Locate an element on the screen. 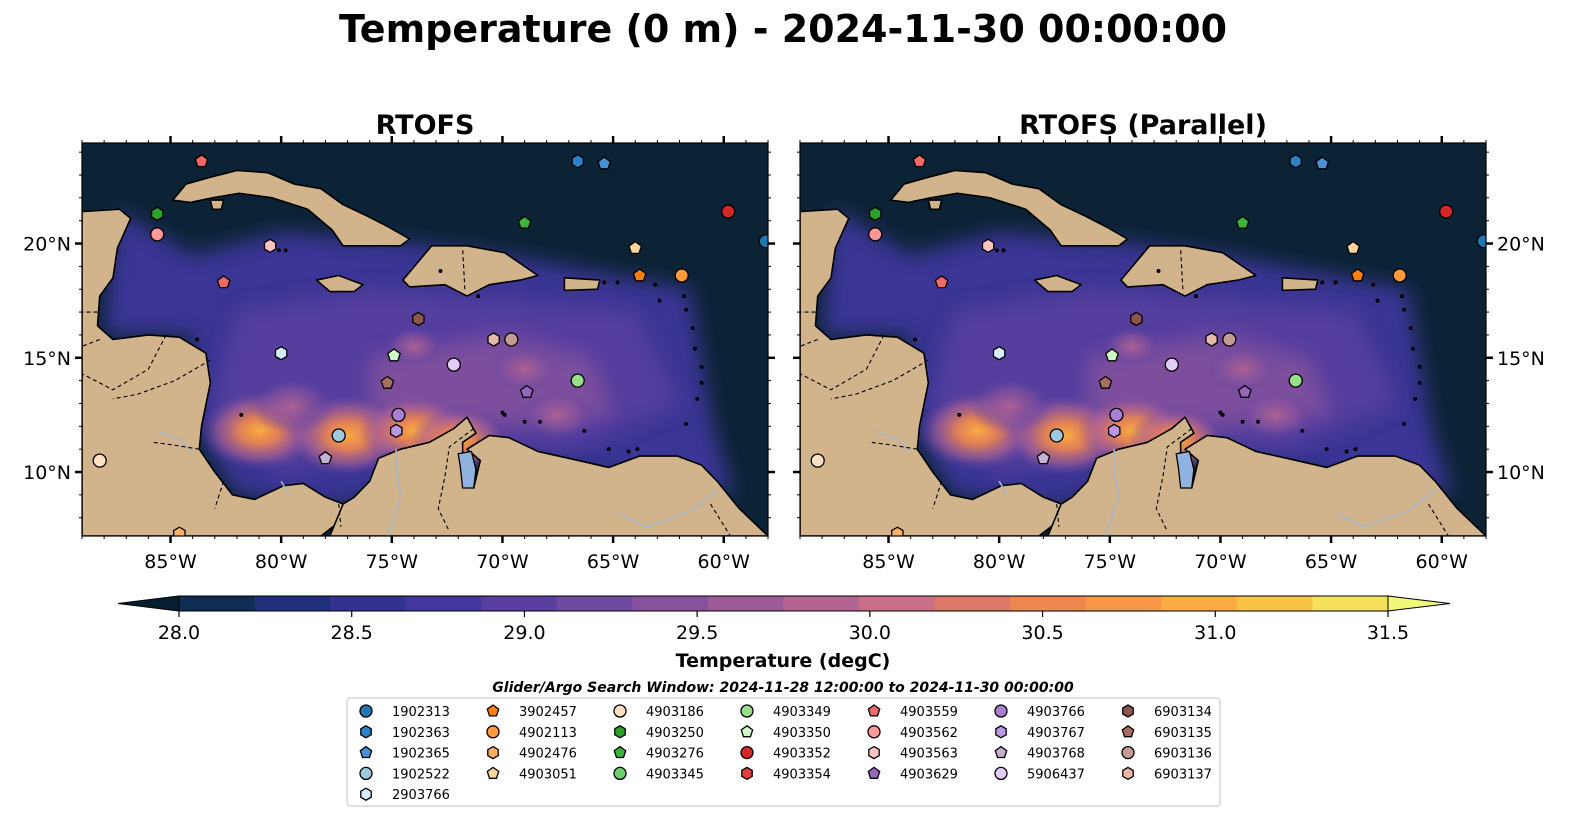 This screenshot has width=1588, height=829. lat-tick-label: 15°N is located at coordinates (1521, 359).